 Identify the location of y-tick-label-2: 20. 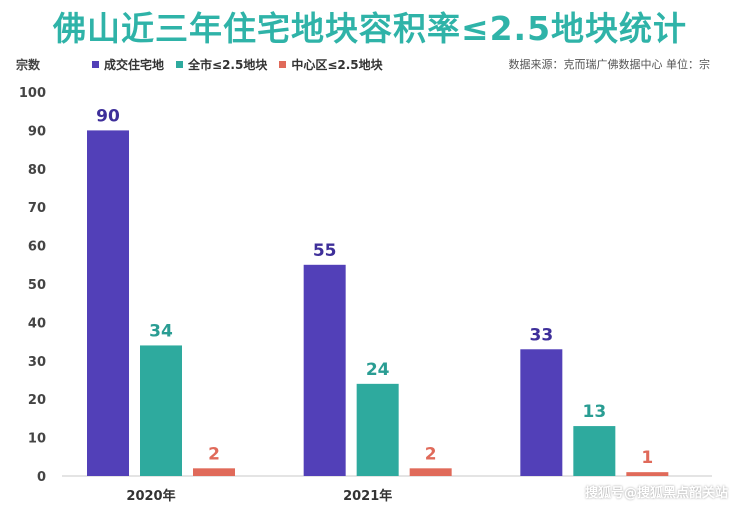
(37, 400).